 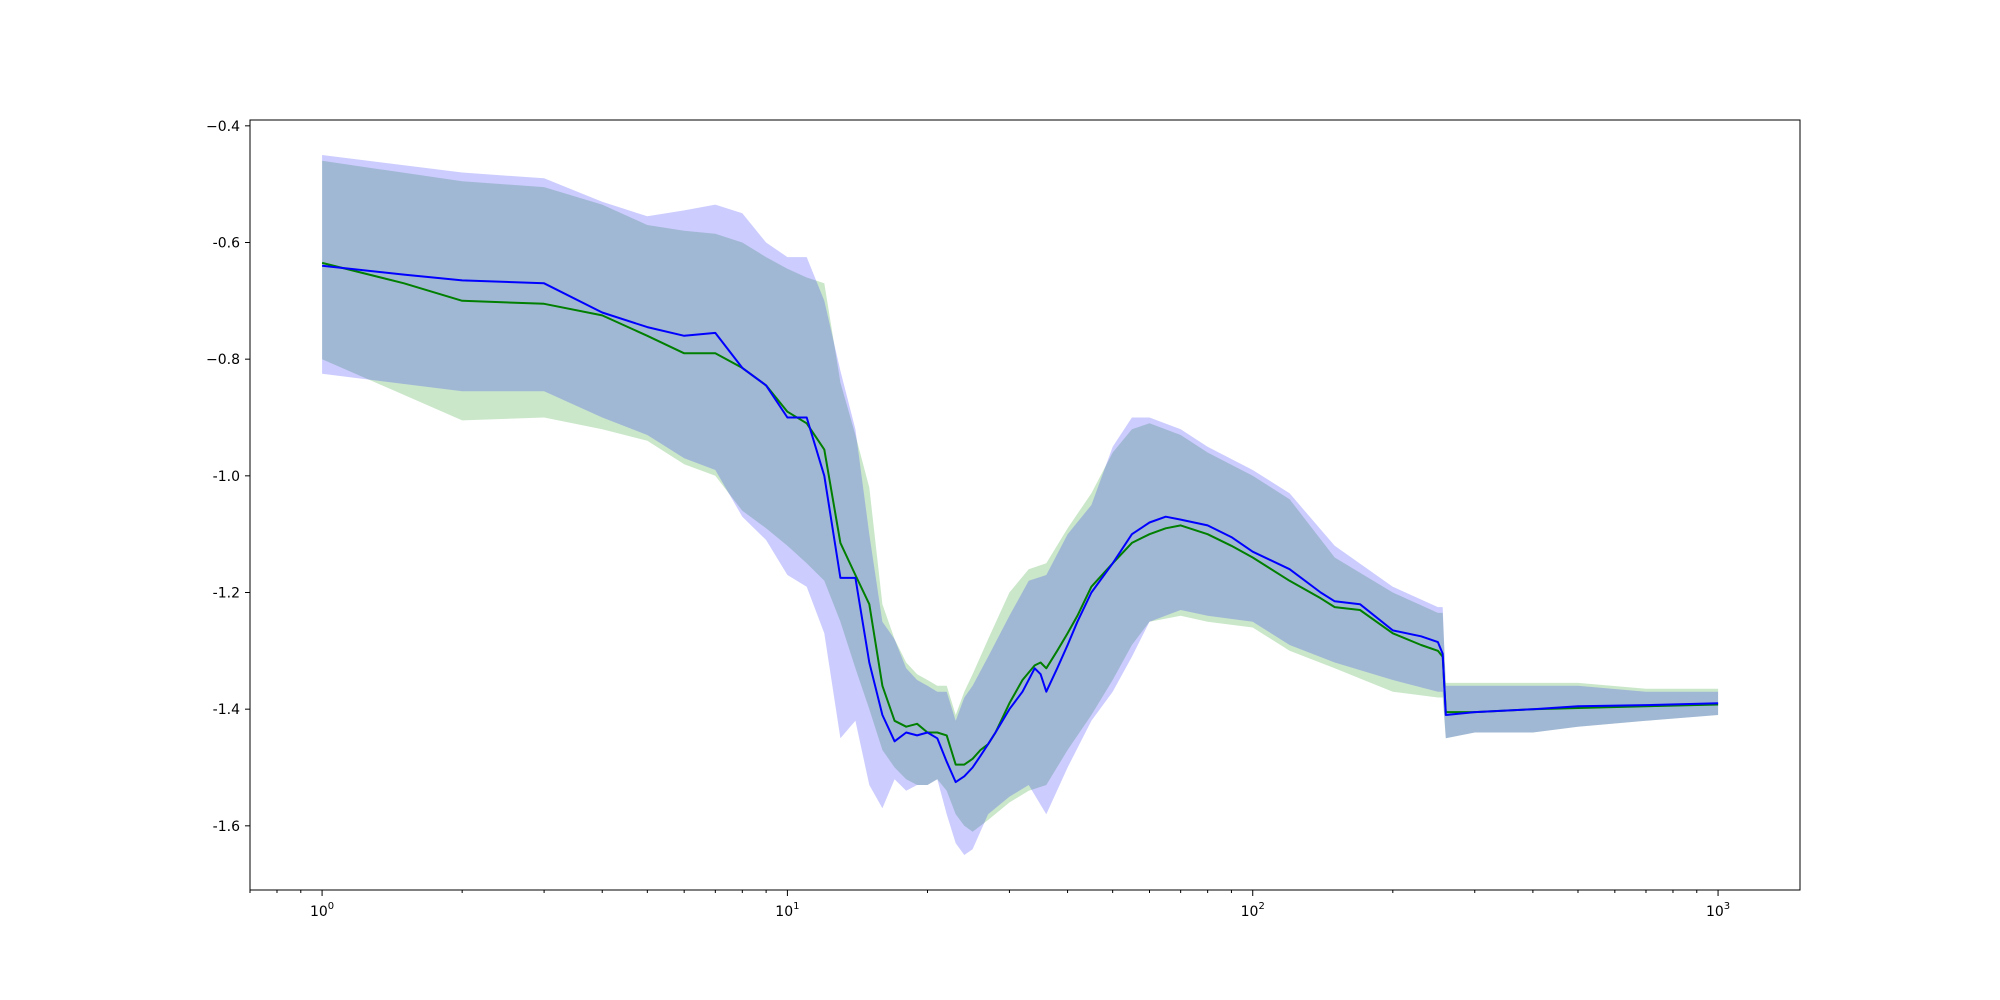 I want to click on y-axis: −0.4 -0.6 −0.8 -1.0 -1.2 -1.4 -1.6, so click(x=228, y=477).